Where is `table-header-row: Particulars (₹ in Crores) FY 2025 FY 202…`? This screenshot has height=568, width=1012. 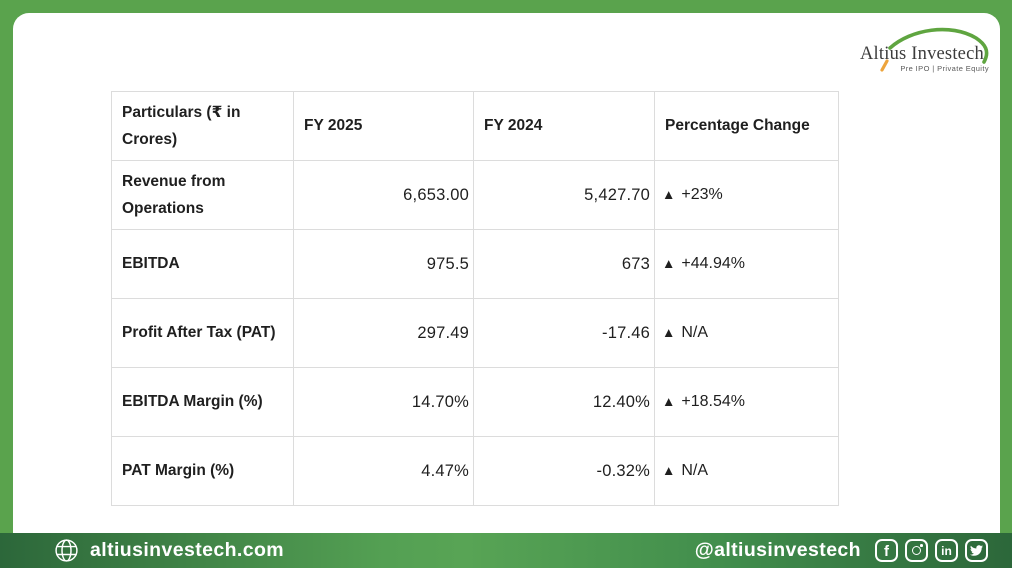
table-header-row: Particulars (₹ in Crores) FY 2025 FY 202… is located at coordinates (475, 126).